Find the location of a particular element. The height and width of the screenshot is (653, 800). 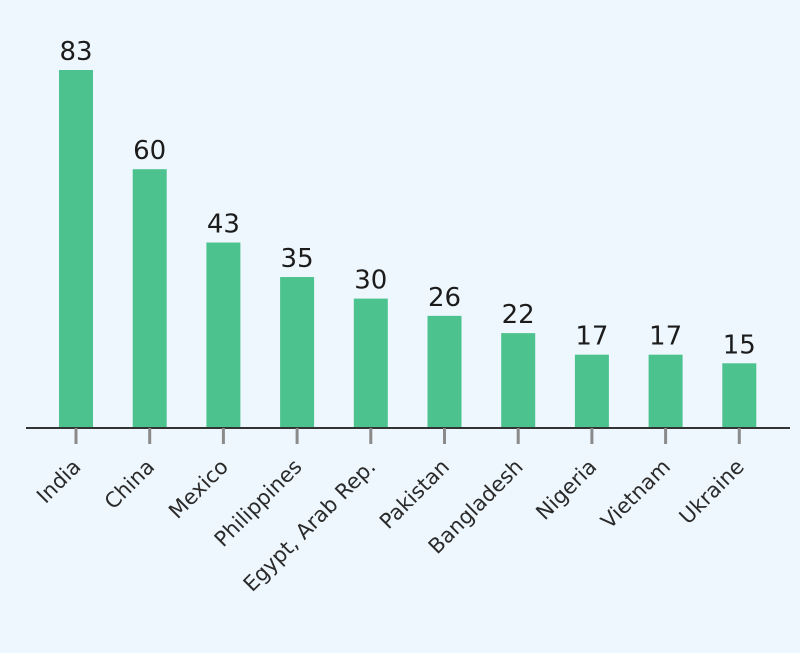

data-label: 35 is located at coordinates (297, 259).